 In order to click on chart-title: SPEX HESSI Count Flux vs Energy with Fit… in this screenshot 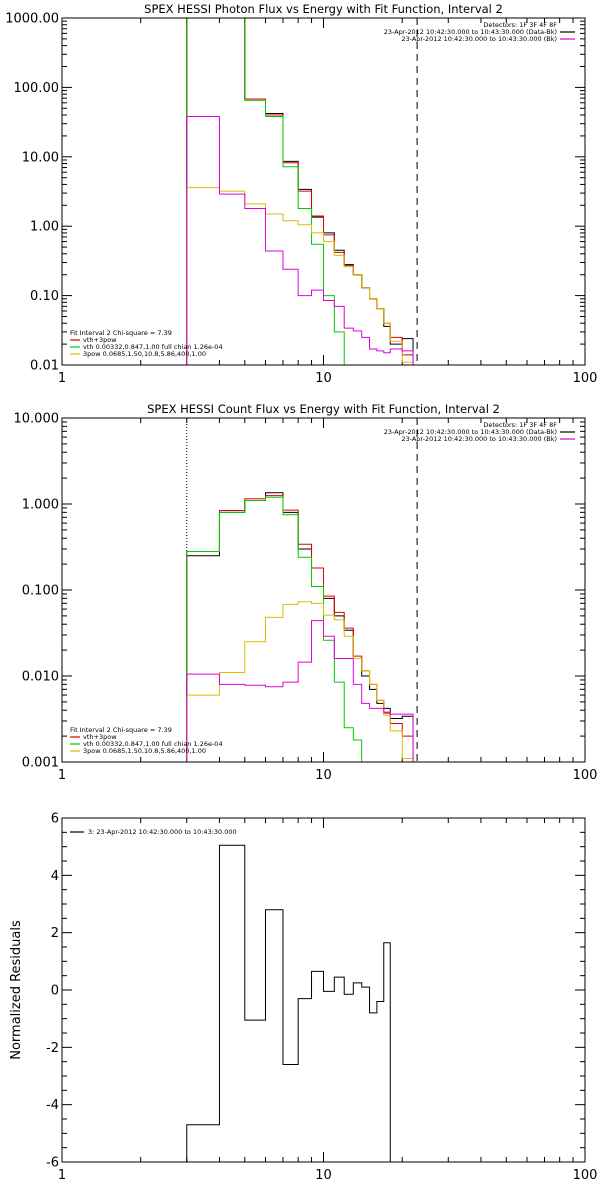, I will do `click(323, 409)`.